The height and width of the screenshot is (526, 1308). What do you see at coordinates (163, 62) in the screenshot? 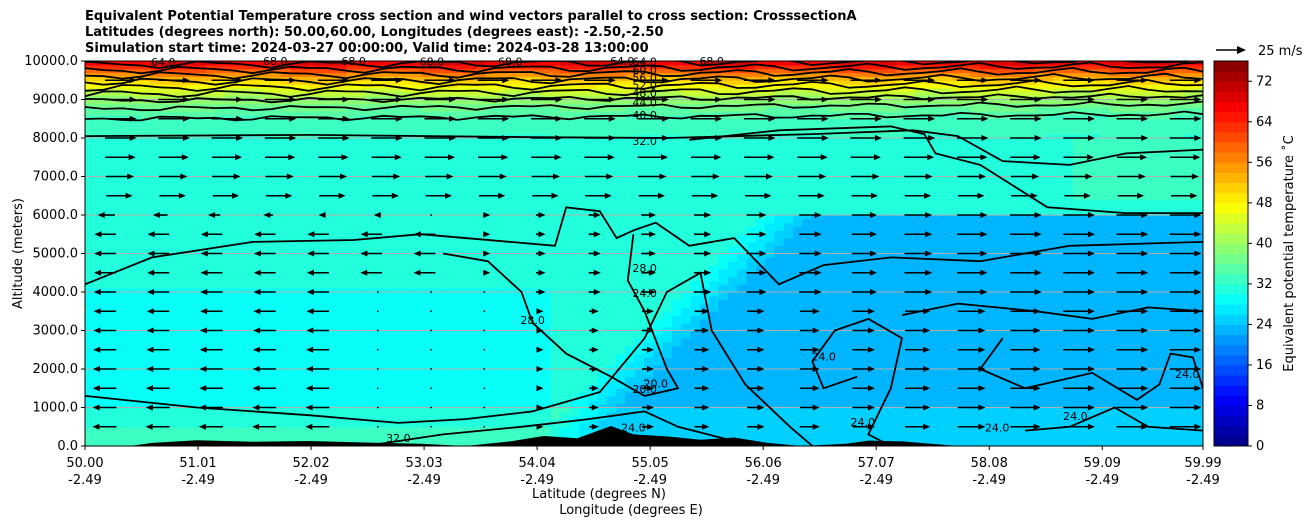
I see `contour-label: 64.0` at bounding box center [163, 62].